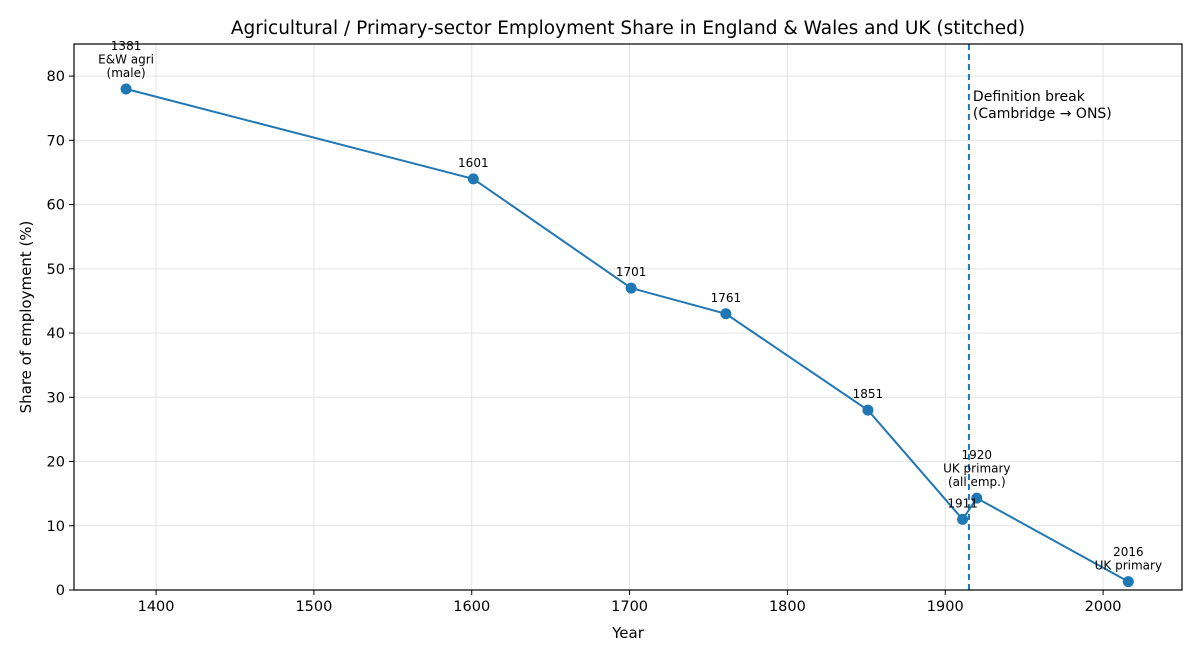  Describe the element at coordinates (977, 482) in the screenshot. I see `point-label-line: (all emp.)` at that location.